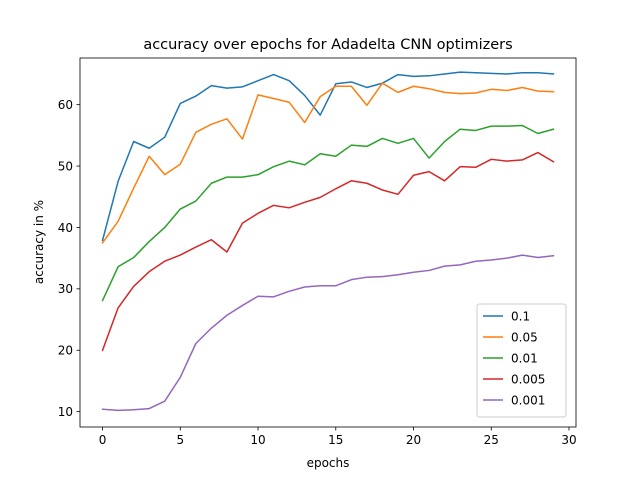 The width and height of the screenshot is (640, 480). What do you see at coordinates (65, 412) in the screenshot?
I see `y-tick-label: 10` at bounding box center [65, 412].